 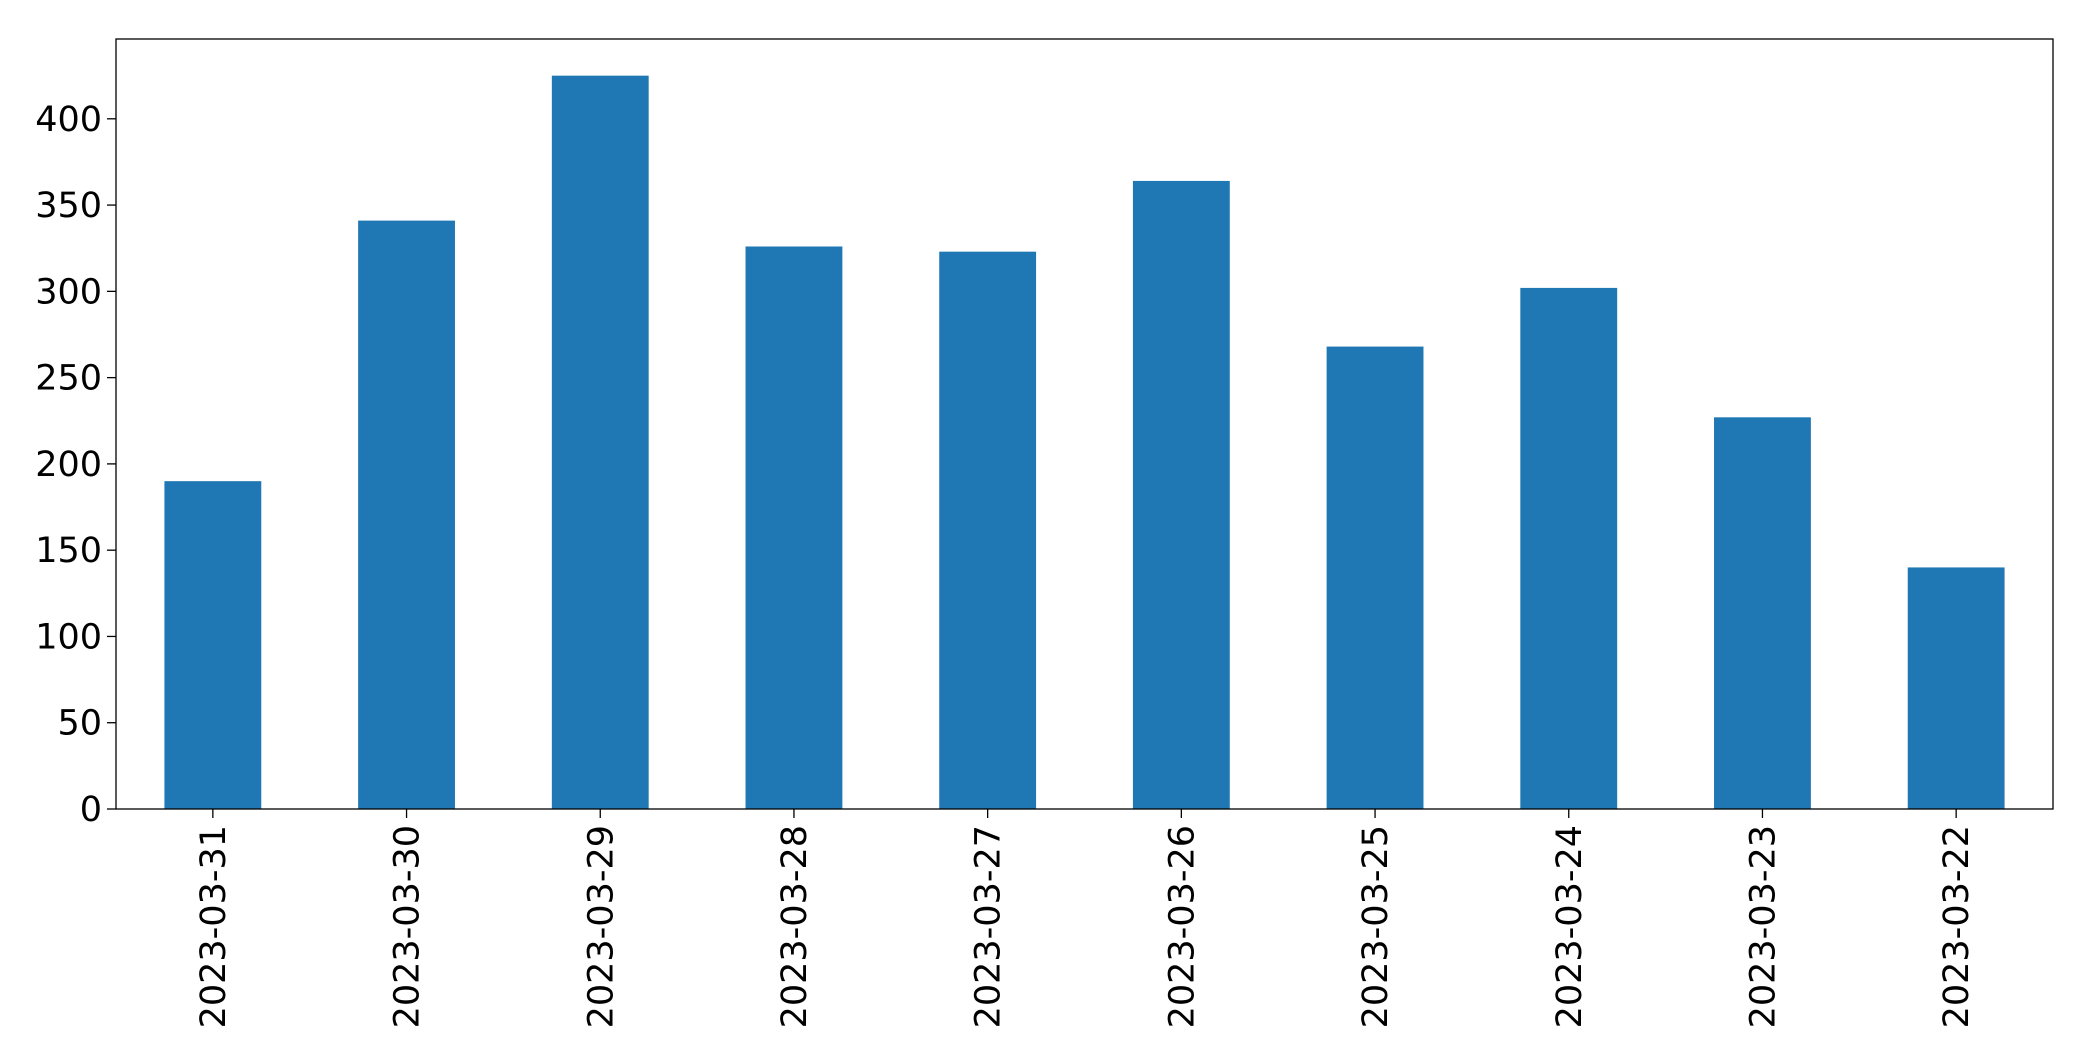 I want to click on x-tick-label: 2023-03-28, so click(x=795, y=926).